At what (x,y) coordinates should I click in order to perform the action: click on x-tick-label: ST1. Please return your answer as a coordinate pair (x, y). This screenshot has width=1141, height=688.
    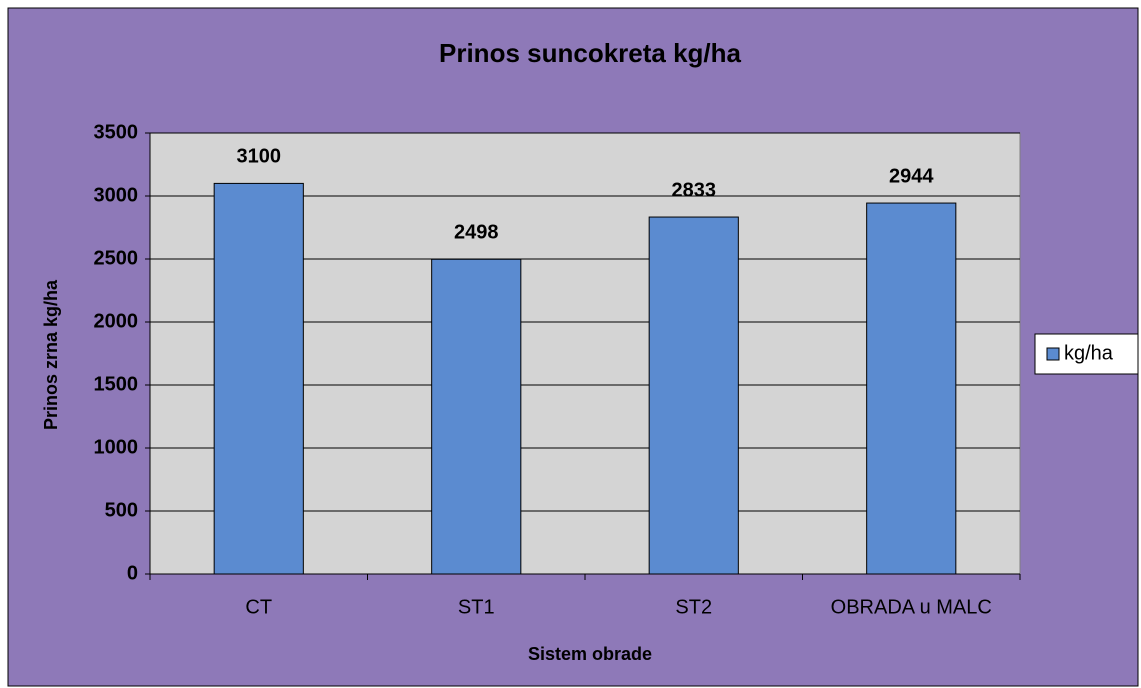
    Looking at the image, I should click on (476, 607).